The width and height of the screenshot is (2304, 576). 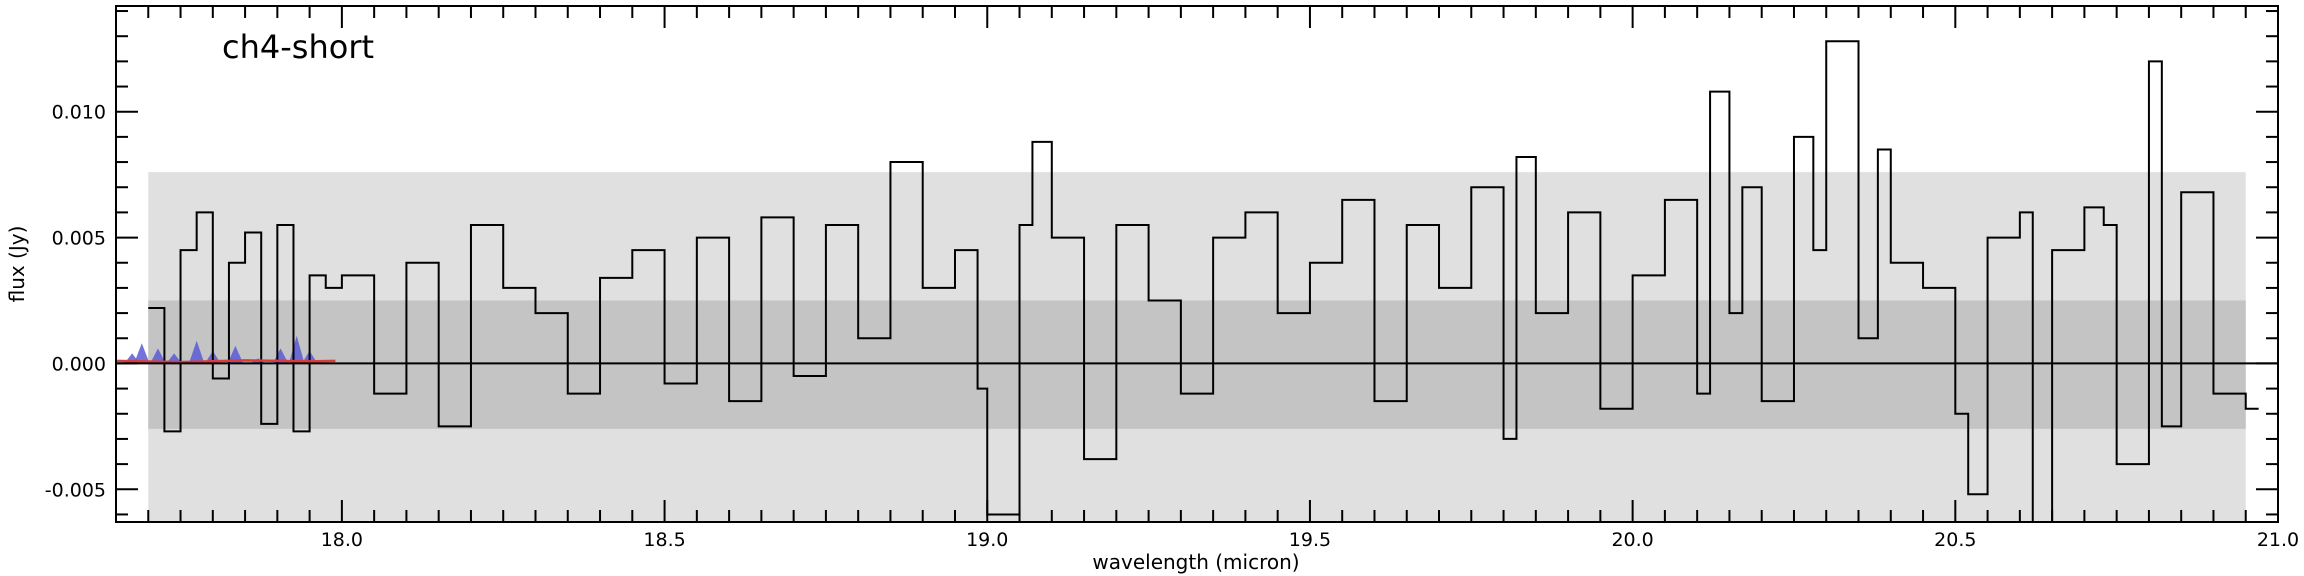 What do you see at coordinates (1632, 540) in the screenshot?
I see `x-tick-label: 20.0` at bounding box center [1632, 540].